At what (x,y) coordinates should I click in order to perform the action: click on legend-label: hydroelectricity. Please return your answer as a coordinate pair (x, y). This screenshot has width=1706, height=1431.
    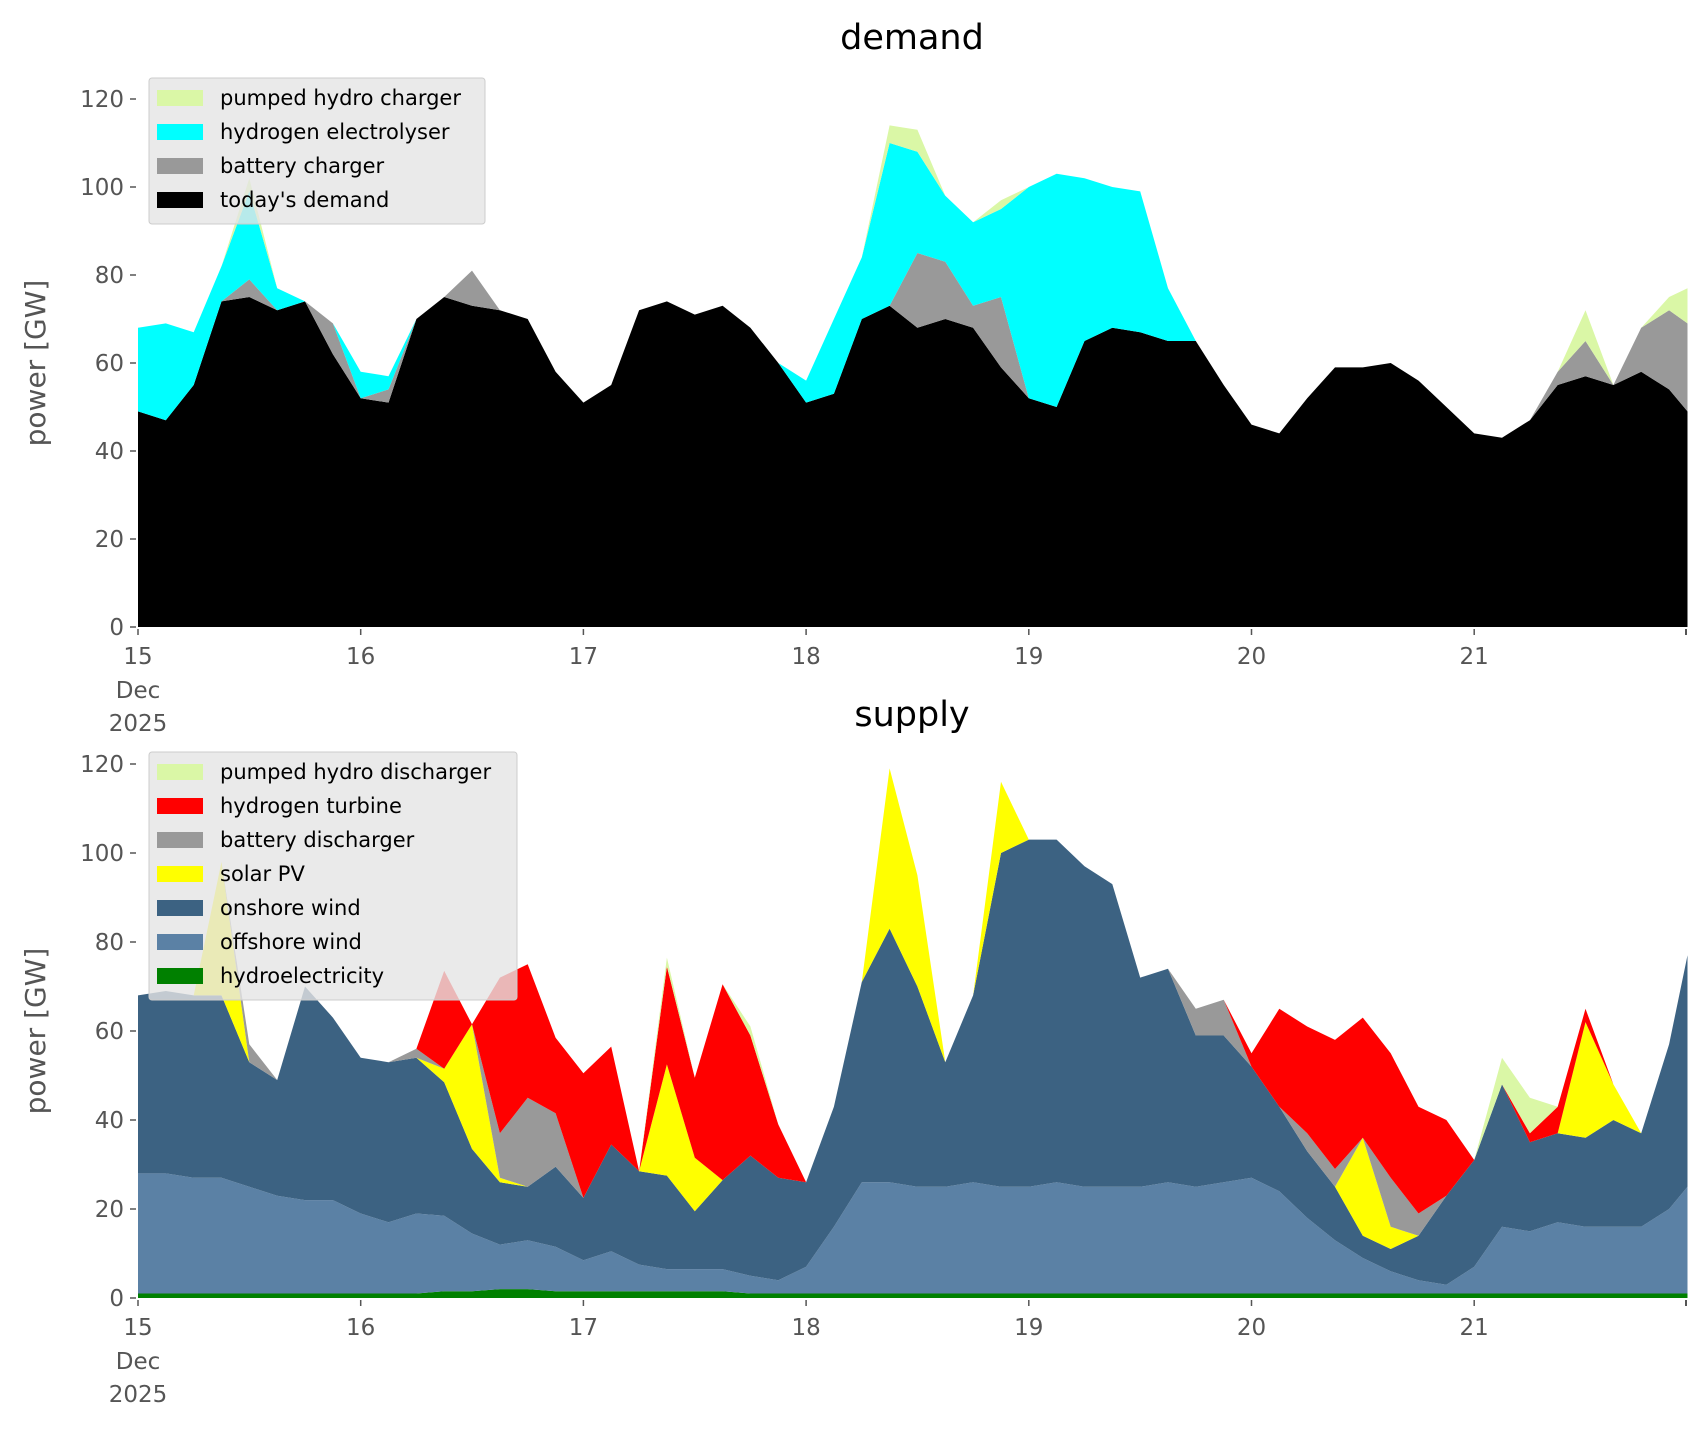
    Looking at the image, I should click on (302, 976).